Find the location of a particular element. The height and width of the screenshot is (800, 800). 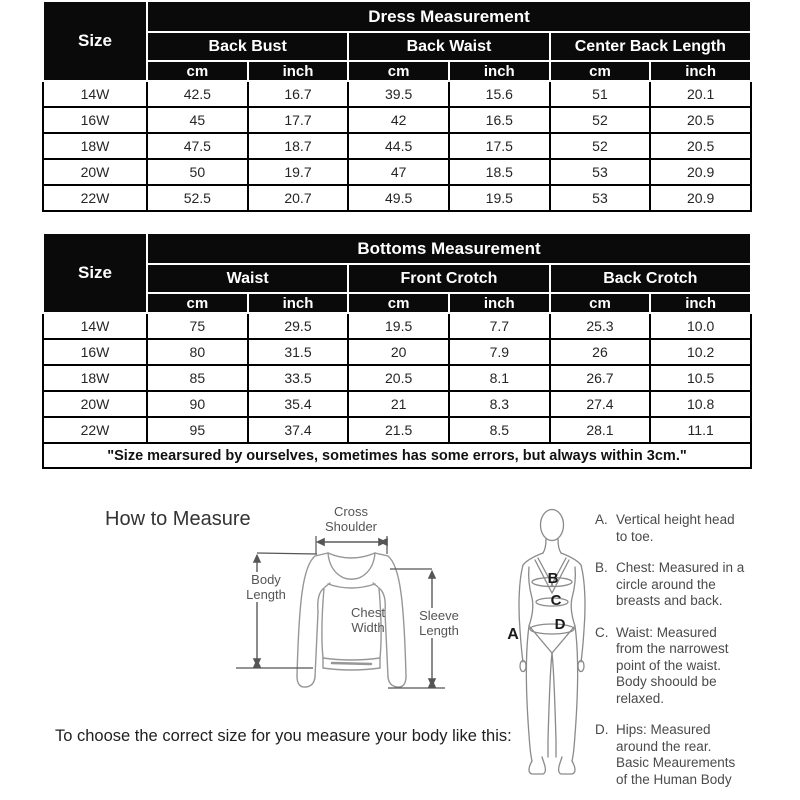

table-row: 16W 45 17.7 42 16.5 52 20.5 is located at coordinates (397, 120).